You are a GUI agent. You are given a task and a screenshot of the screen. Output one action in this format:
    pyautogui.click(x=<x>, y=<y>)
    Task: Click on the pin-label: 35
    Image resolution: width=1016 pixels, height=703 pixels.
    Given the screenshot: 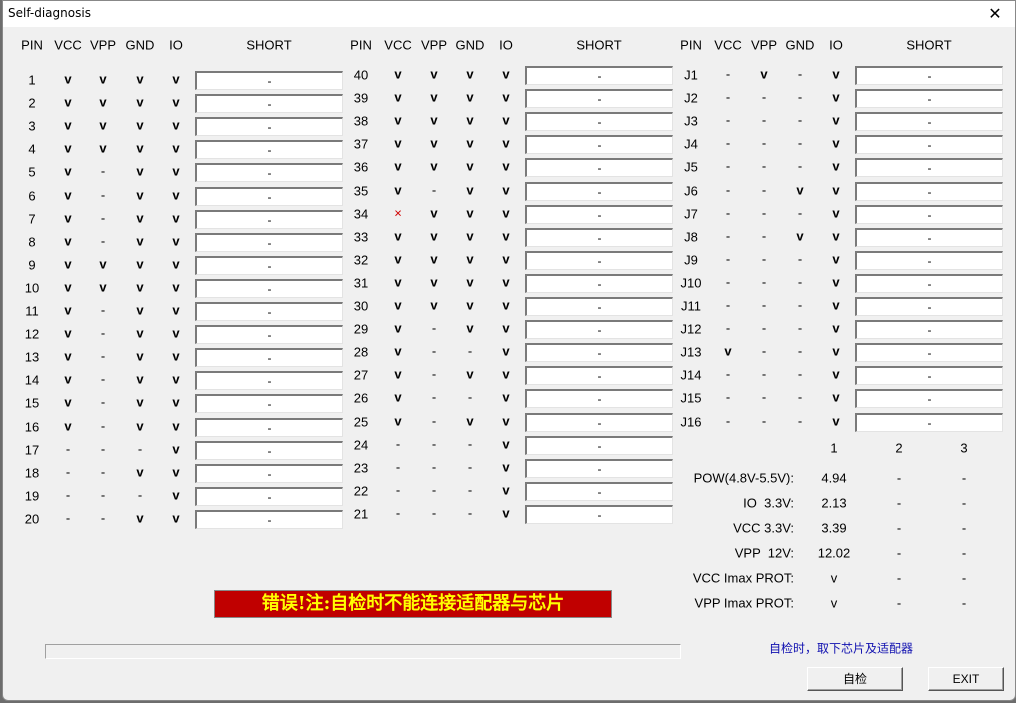 What is the action you would take?
    pyautogui.click(x=361, y=190)
    